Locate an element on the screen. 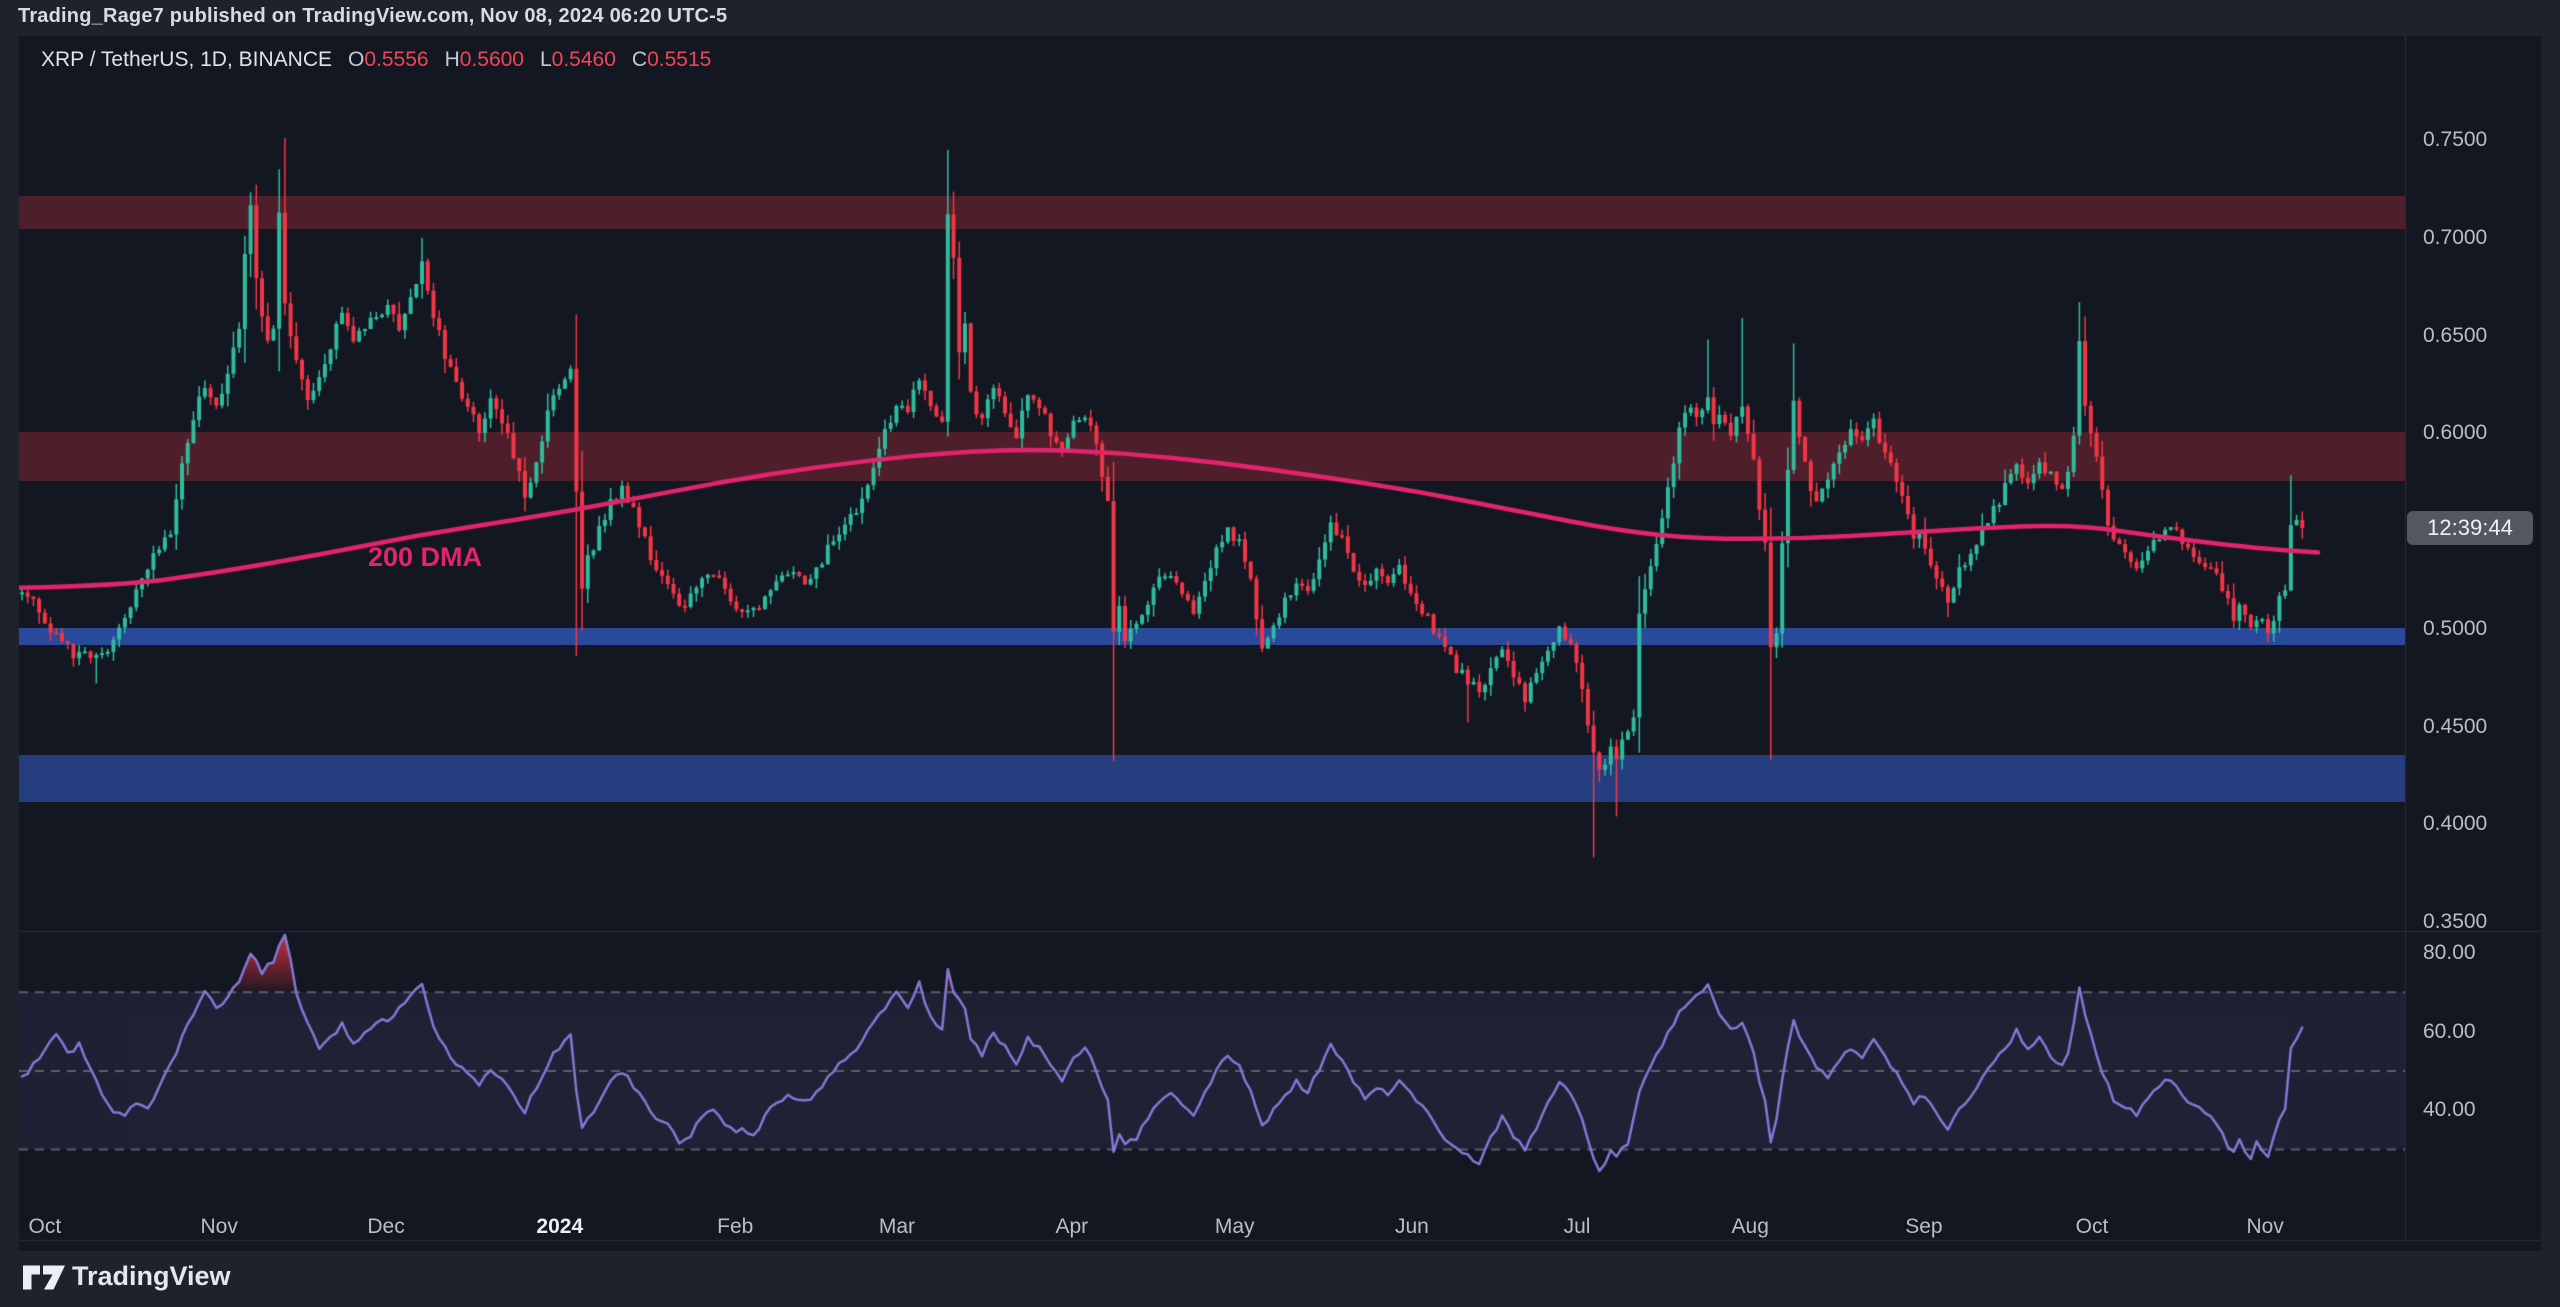  price-tick-label: 0.6500 is located at coordinates (2455, 335).